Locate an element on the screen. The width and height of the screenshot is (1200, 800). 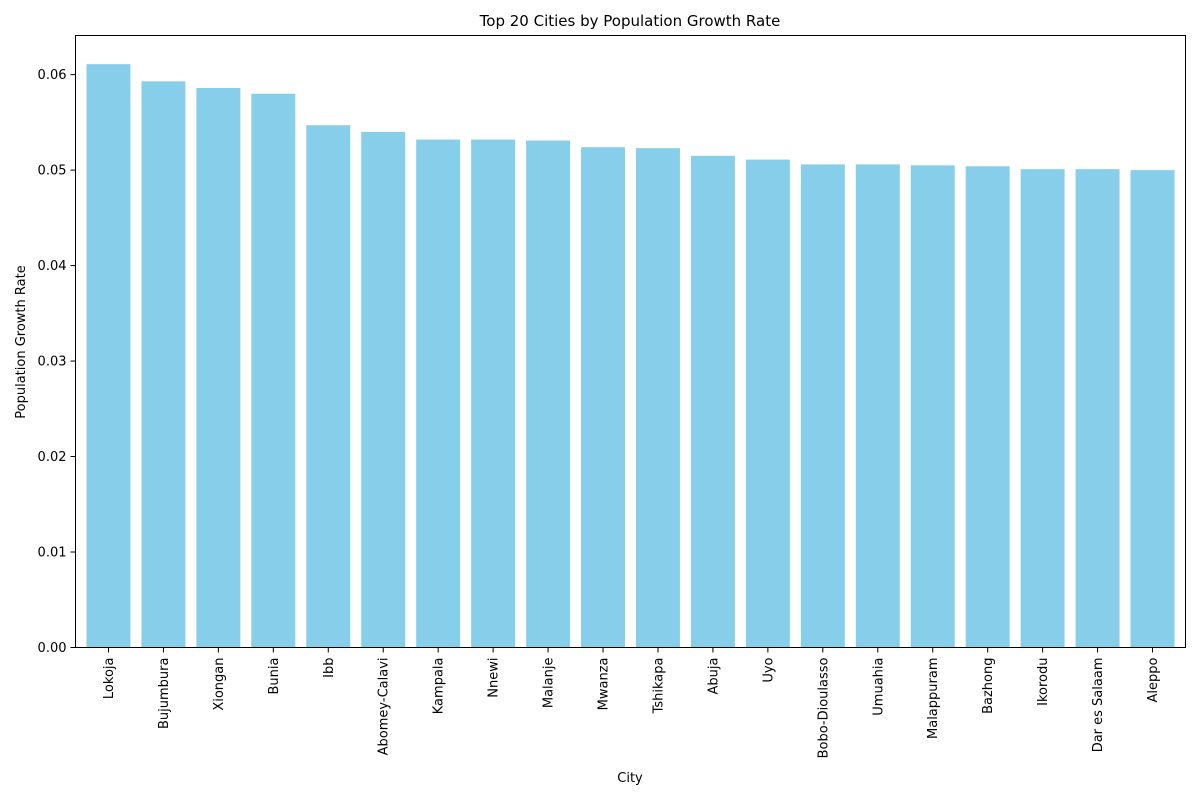
x-tick-label: Uyo is located at coordinates (768, 669).